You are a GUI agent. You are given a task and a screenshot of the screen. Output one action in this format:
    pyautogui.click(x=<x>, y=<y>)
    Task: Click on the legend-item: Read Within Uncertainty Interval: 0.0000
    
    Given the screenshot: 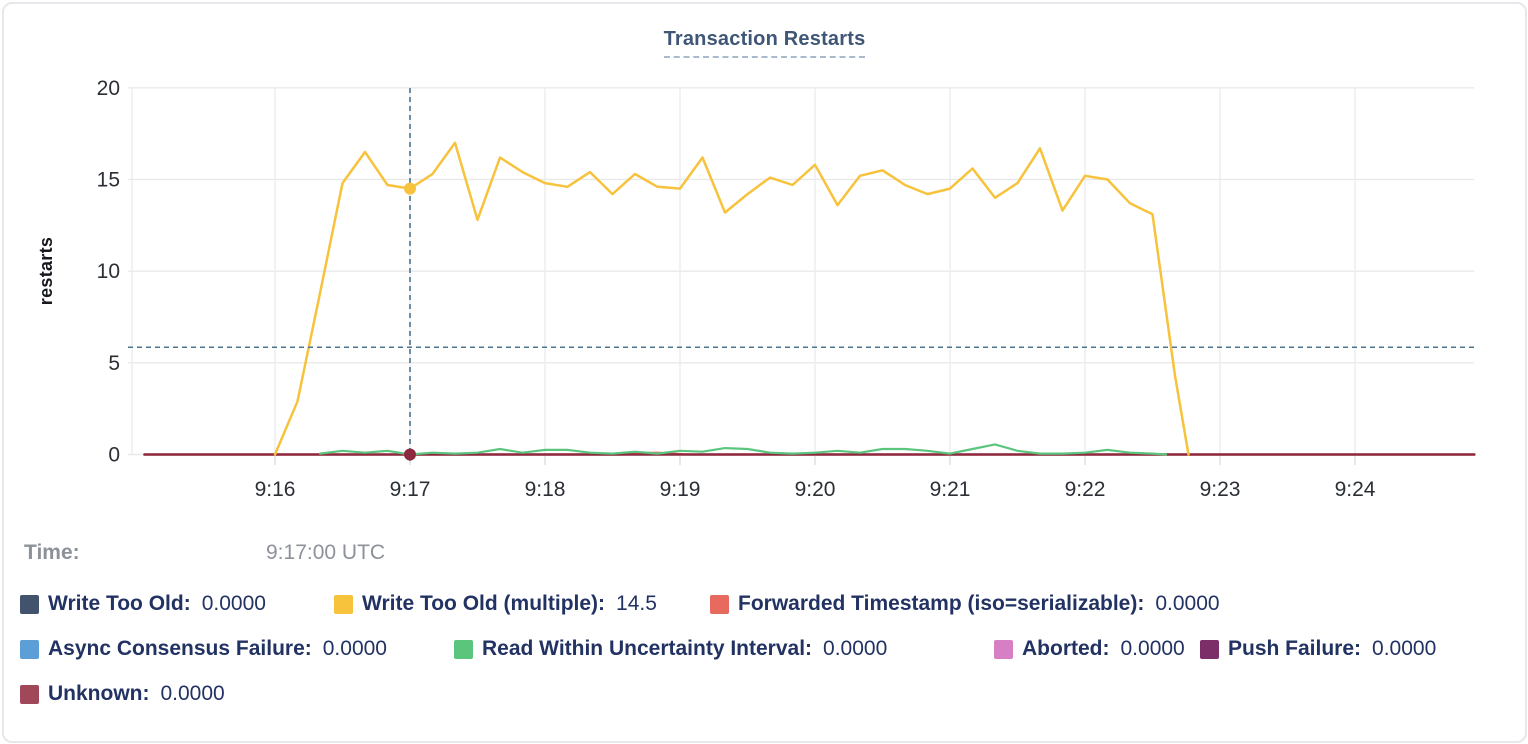 What is the action you would take?
    pyautogui.click(x=724, y=649)
    